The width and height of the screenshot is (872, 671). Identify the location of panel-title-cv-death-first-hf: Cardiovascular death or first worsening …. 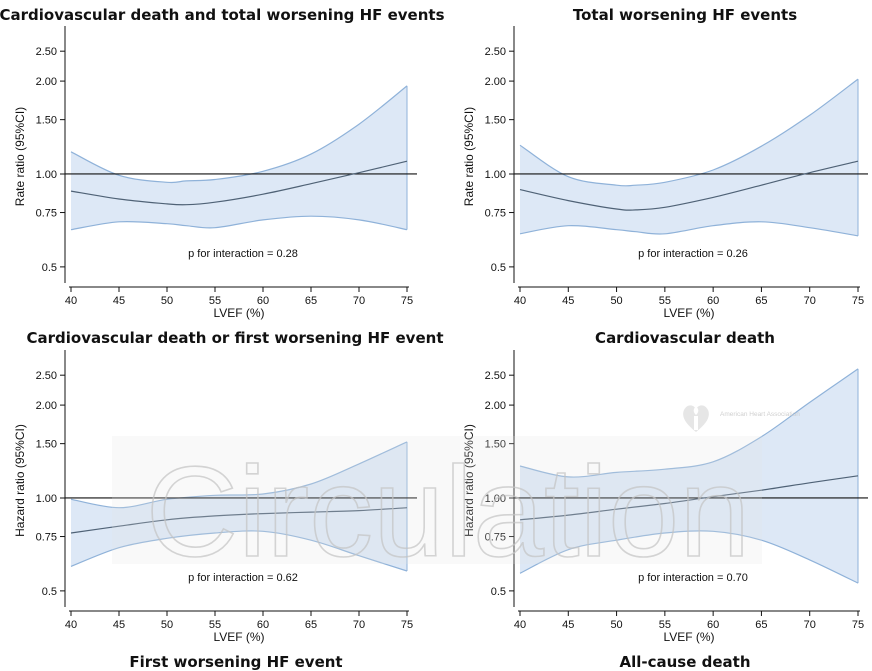
(235, 338).